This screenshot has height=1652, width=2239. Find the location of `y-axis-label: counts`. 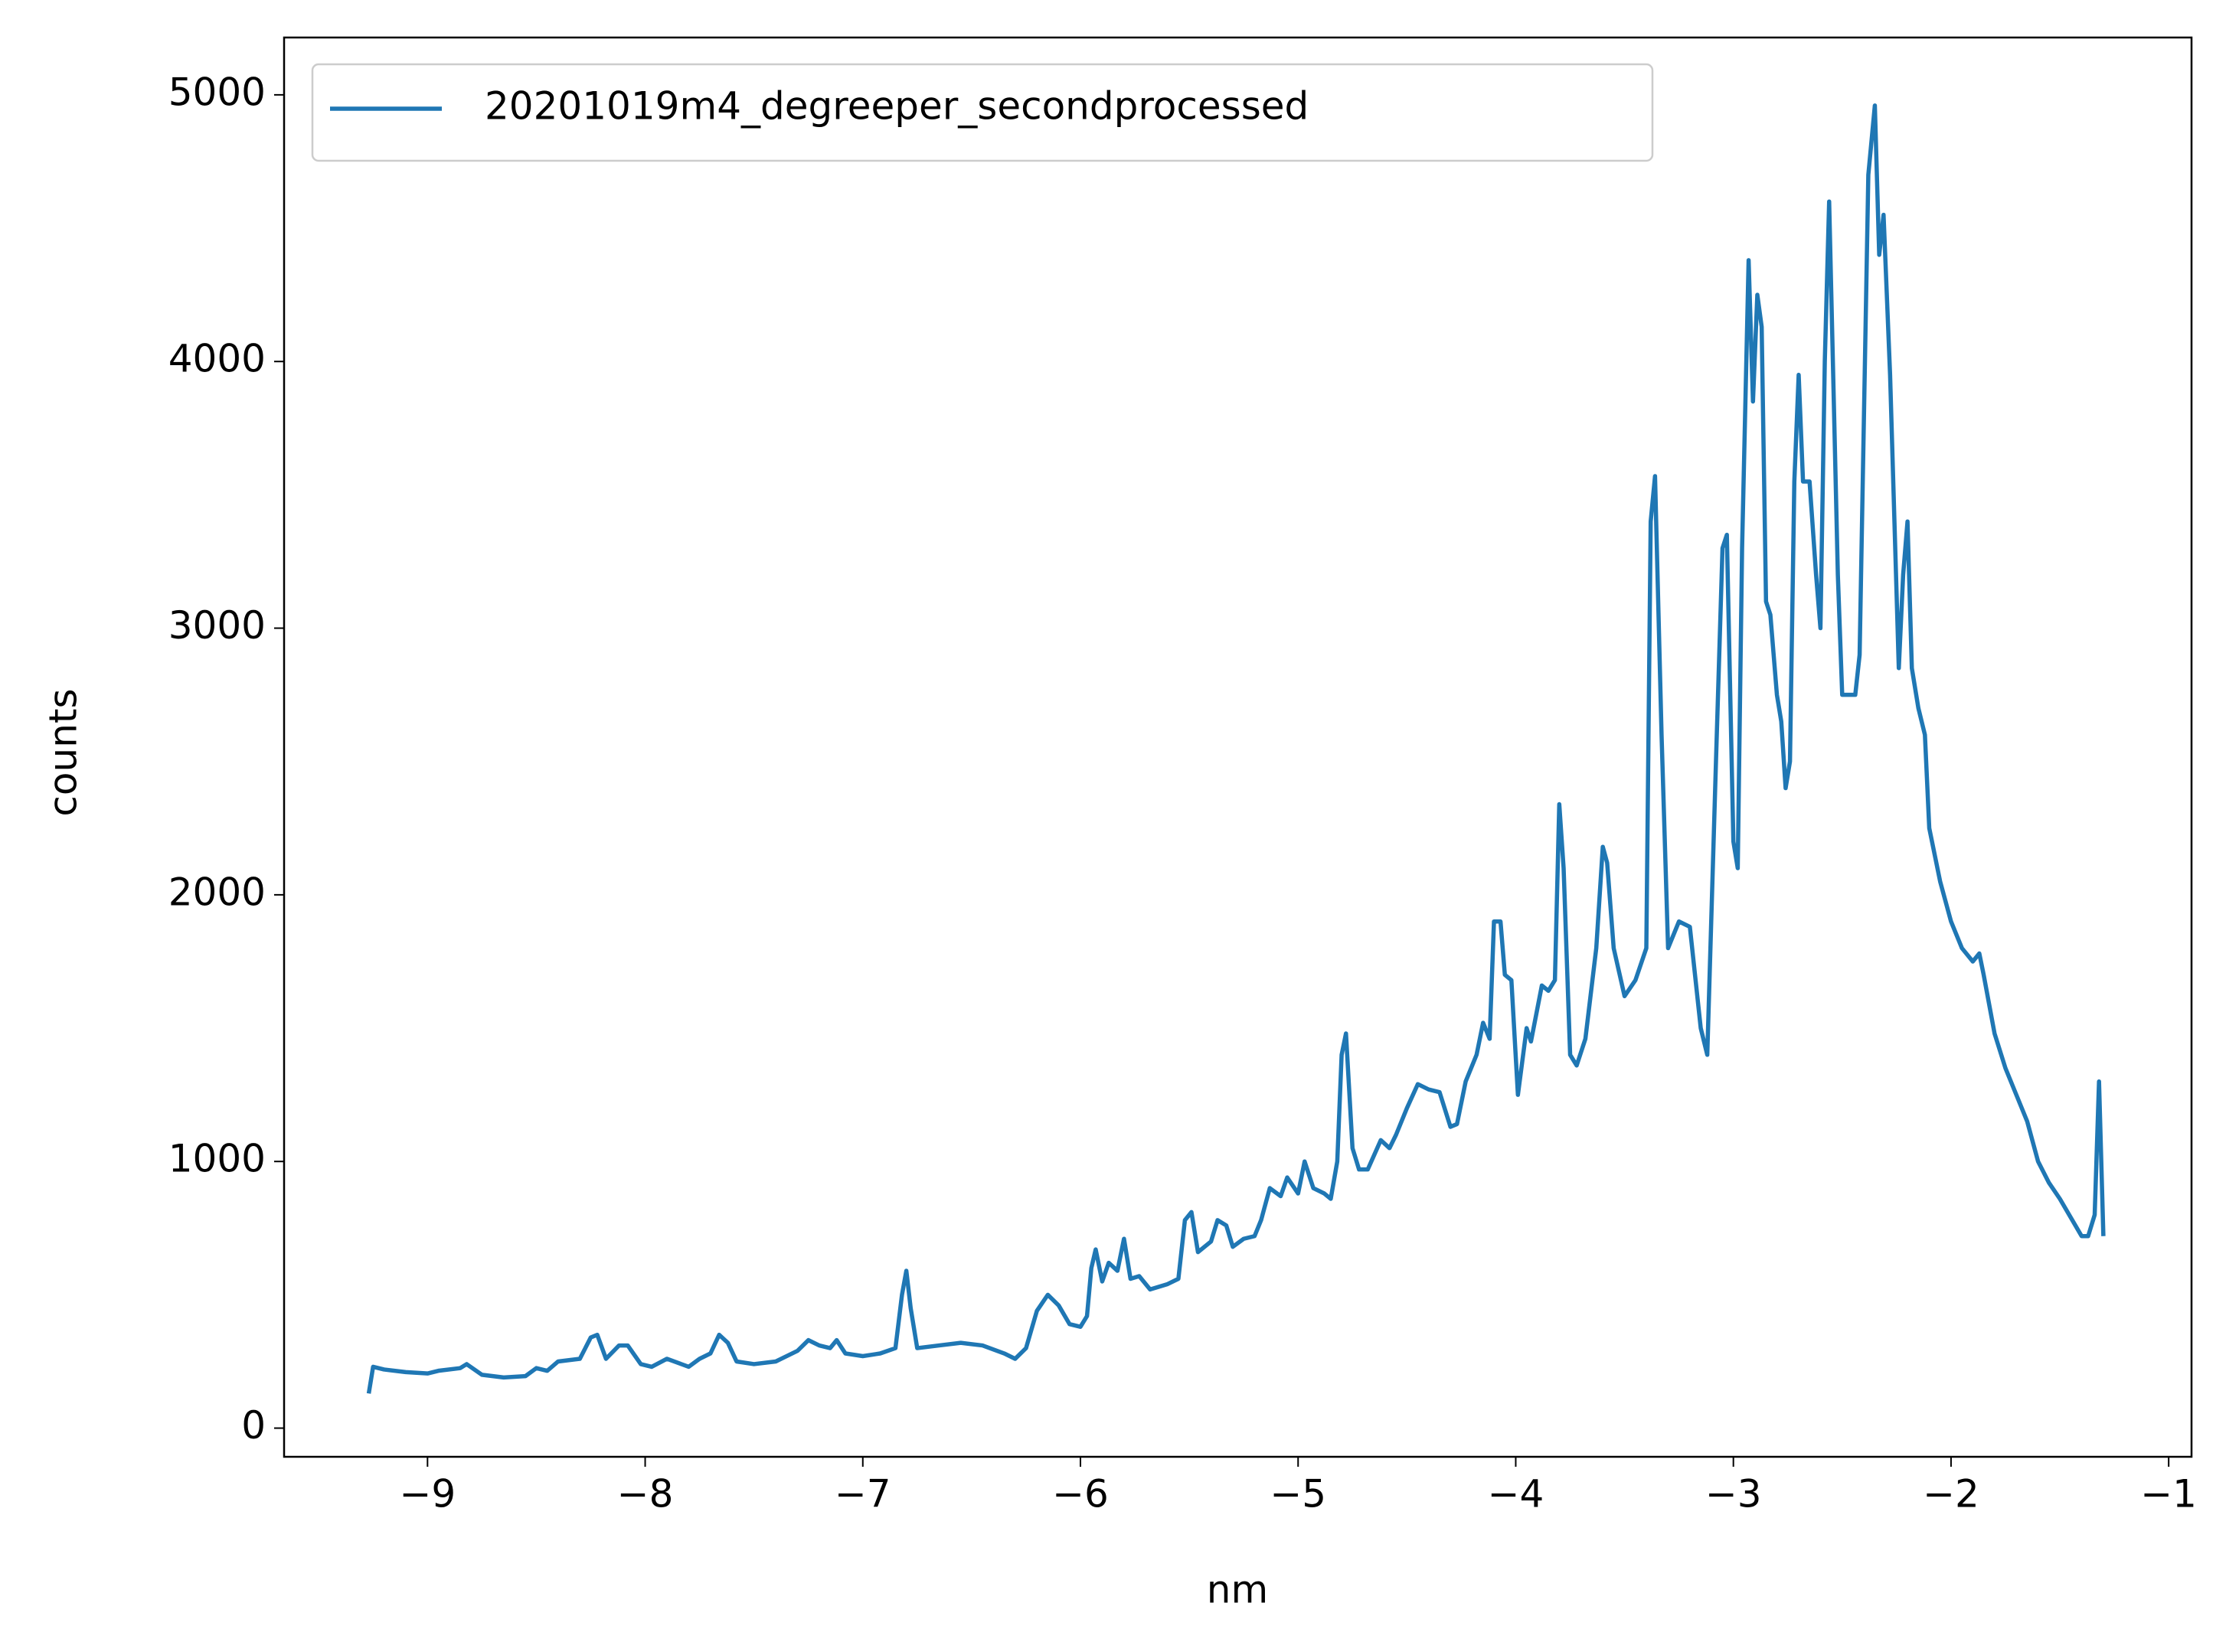

y-axis-label: counts is located at coordinates (63, 752).